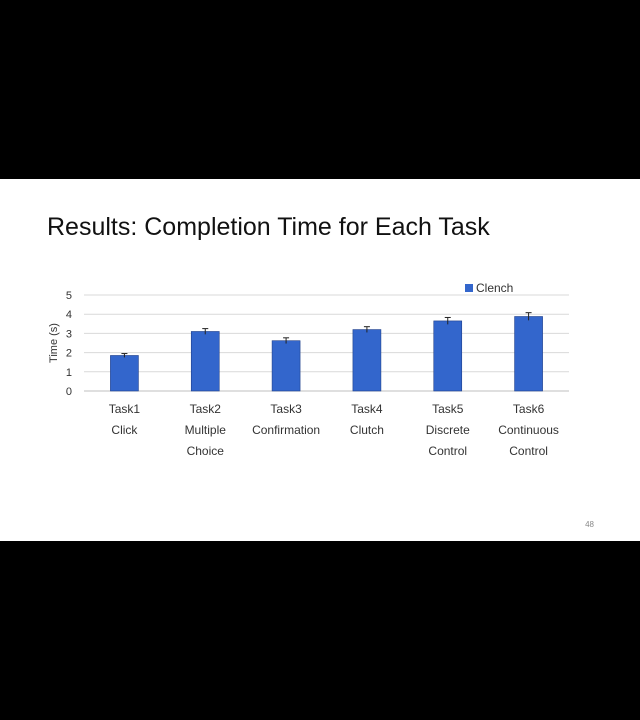  Describe the element at coordinates (125, 409) in the screenshot. I see `x-tick-label: Task1` at that location.